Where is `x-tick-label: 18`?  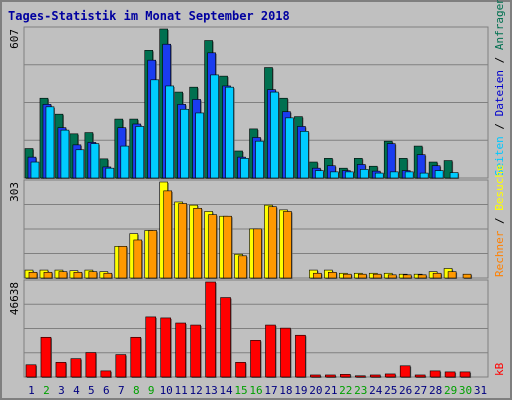
x-tick-label: 18 is located at coordinates (285, 390).